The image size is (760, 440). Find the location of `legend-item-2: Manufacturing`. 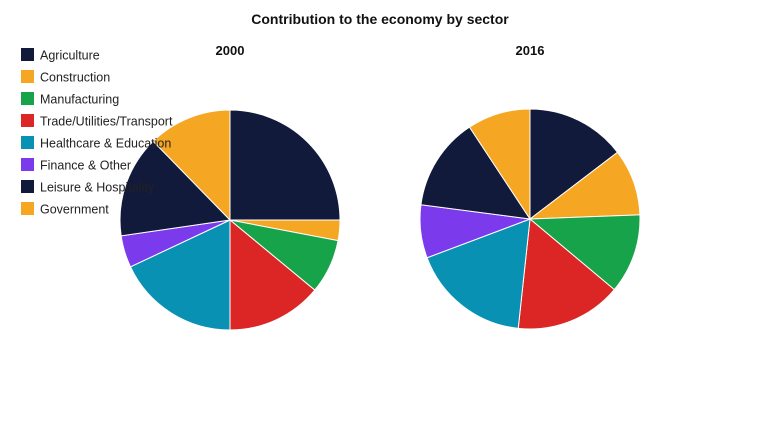

legend-item-2: Manufacturing is located at coordinates (70, 99).